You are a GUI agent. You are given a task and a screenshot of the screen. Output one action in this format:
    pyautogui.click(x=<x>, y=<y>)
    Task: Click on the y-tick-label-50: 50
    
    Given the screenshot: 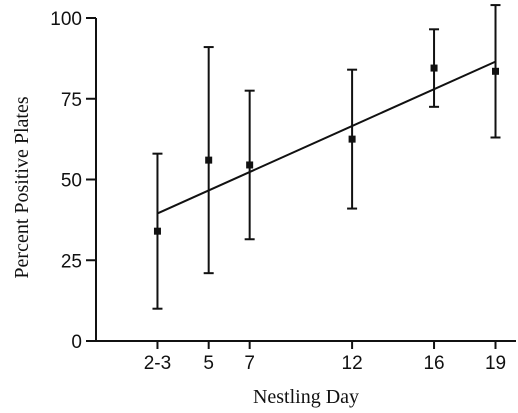 What is the action you would take?
    pyautogui.click(x=71, y=181)
    